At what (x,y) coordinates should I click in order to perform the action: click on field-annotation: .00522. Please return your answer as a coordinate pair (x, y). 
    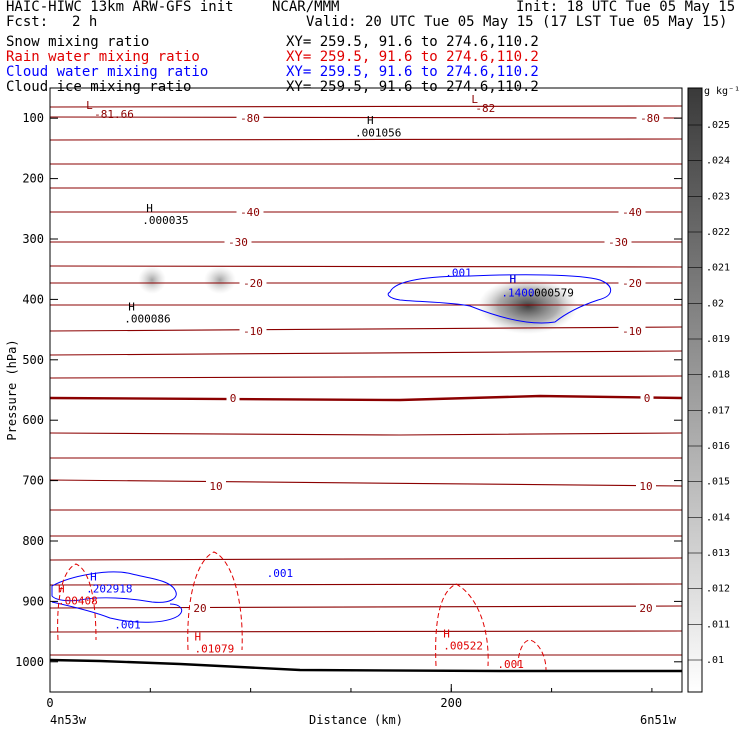
    Looking at the image, I should click on (463, 646).